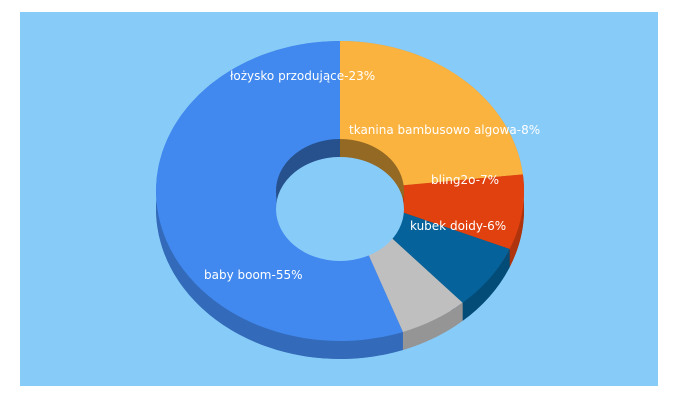 This screenshot has width=680, height=400. I want to click on slice-label-bling2o: bling2o-7%, so click(465, 180).